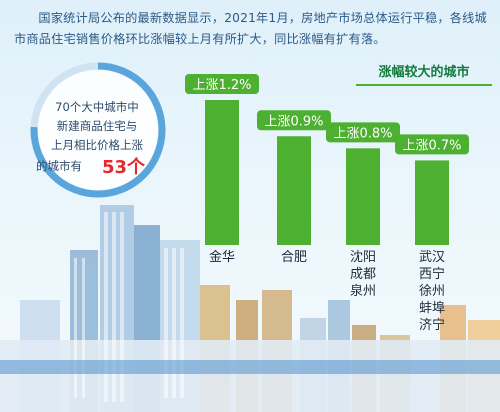 This screenshot has width=500, height=412. Describe the element at coordinates (97, 107) in the screenshot. I see `ring-line-1: 70个大中城市中` at that location.